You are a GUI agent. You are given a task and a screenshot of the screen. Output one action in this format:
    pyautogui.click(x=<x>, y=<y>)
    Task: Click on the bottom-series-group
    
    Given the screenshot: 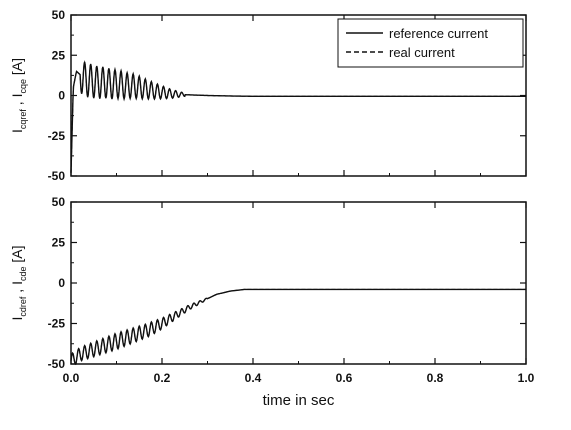 What is the action you would take?
    pyautogui.click(x=298, y=327)
    